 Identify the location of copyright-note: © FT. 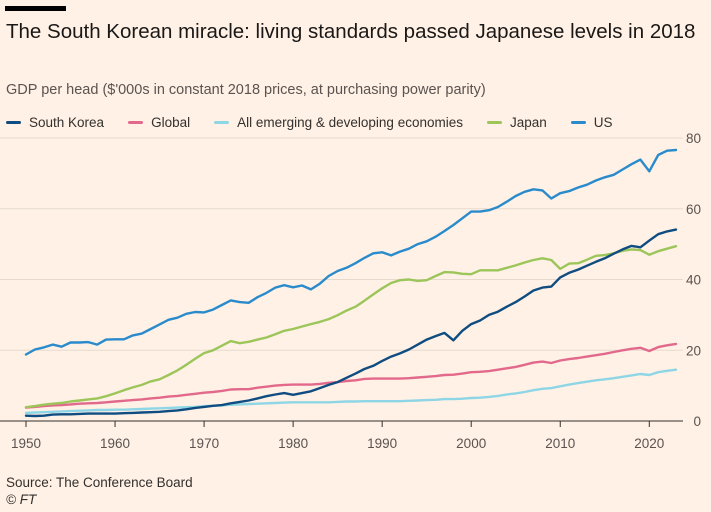
(21, 499).